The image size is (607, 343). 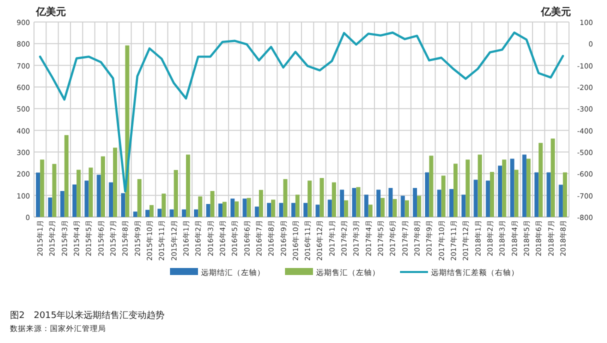 I want to click on y2-axis-title: 亿美元, so click(x=555, y=12).